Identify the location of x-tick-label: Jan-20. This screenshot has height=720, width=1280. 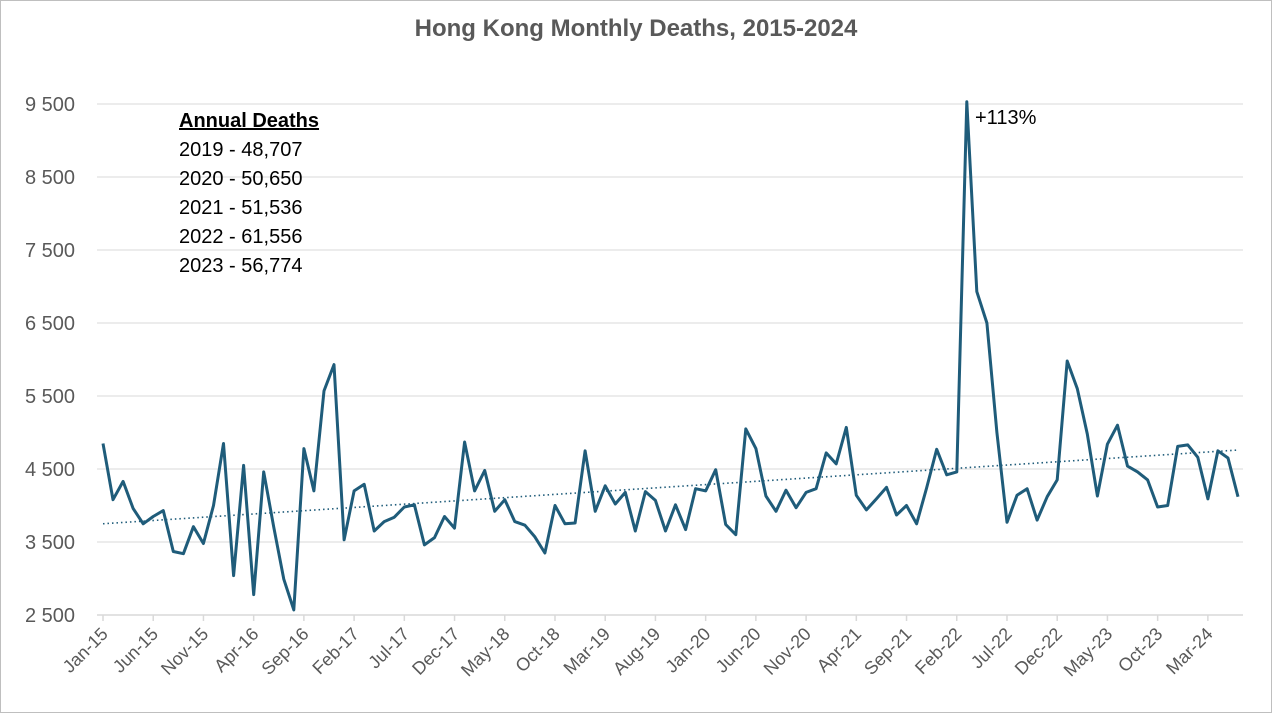
(687, 650).